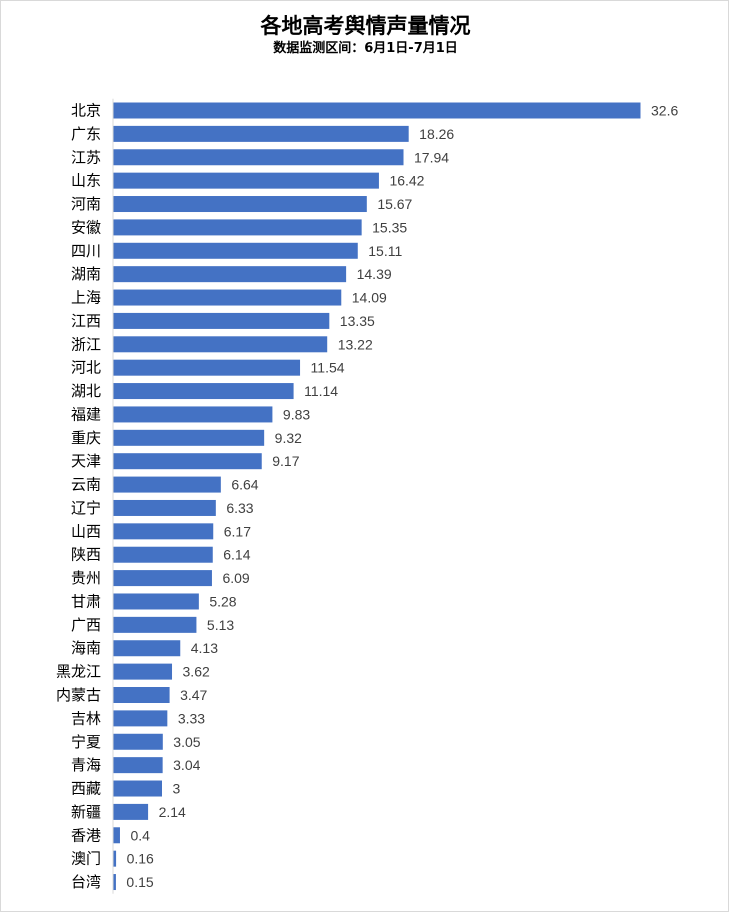 The image size is (729, 912). What do you see at coordinates (86, 274) in the screenshot?
I see `category-label: 湖南` at bounding box center [86, 274].